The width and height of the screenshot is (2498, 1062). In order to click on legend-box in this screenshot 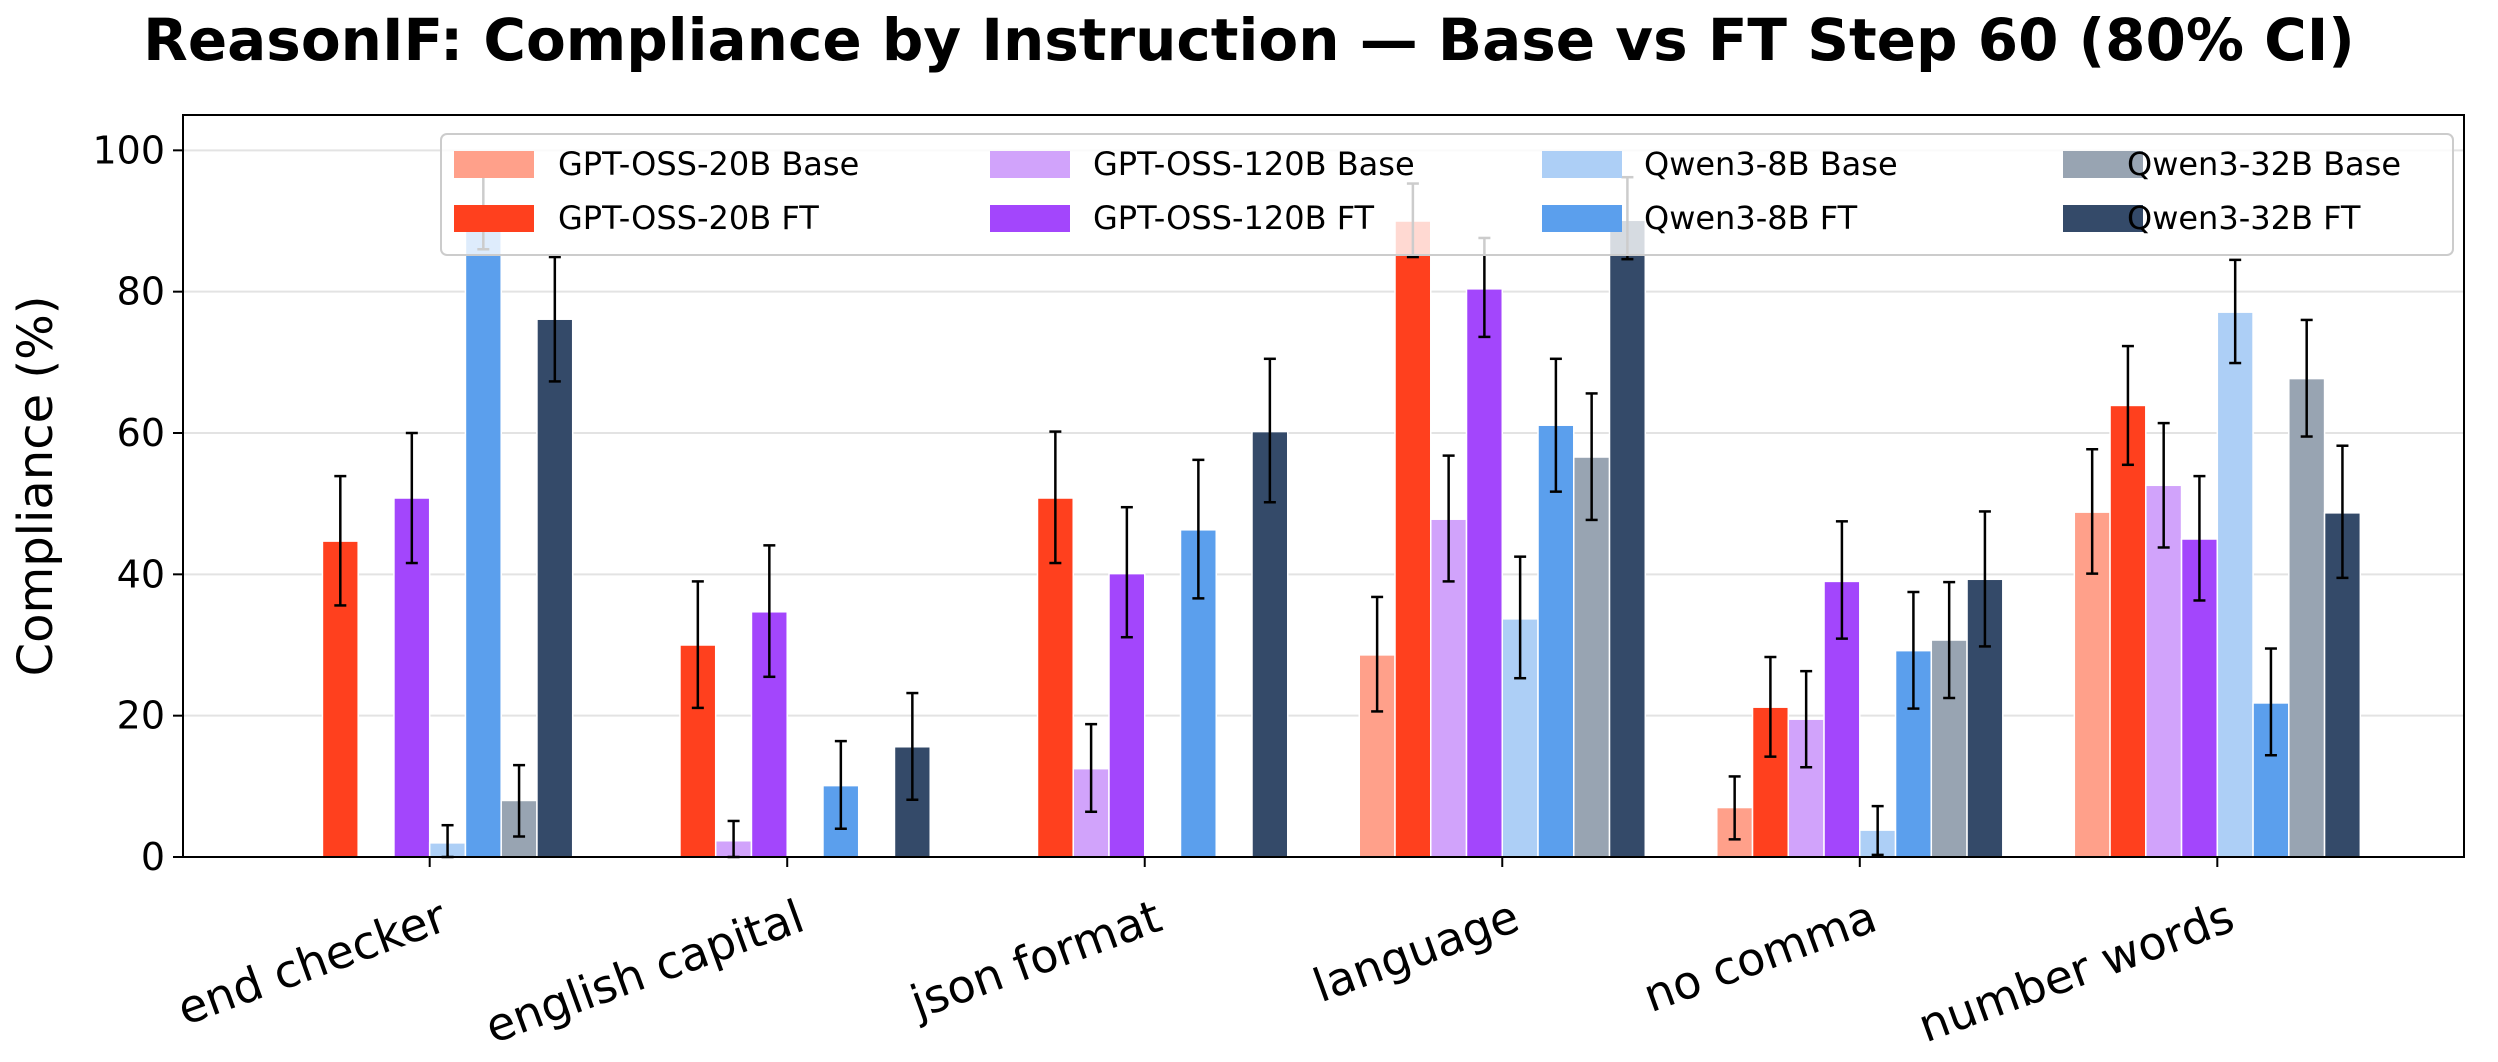, I will do `click(1447, 194)`.